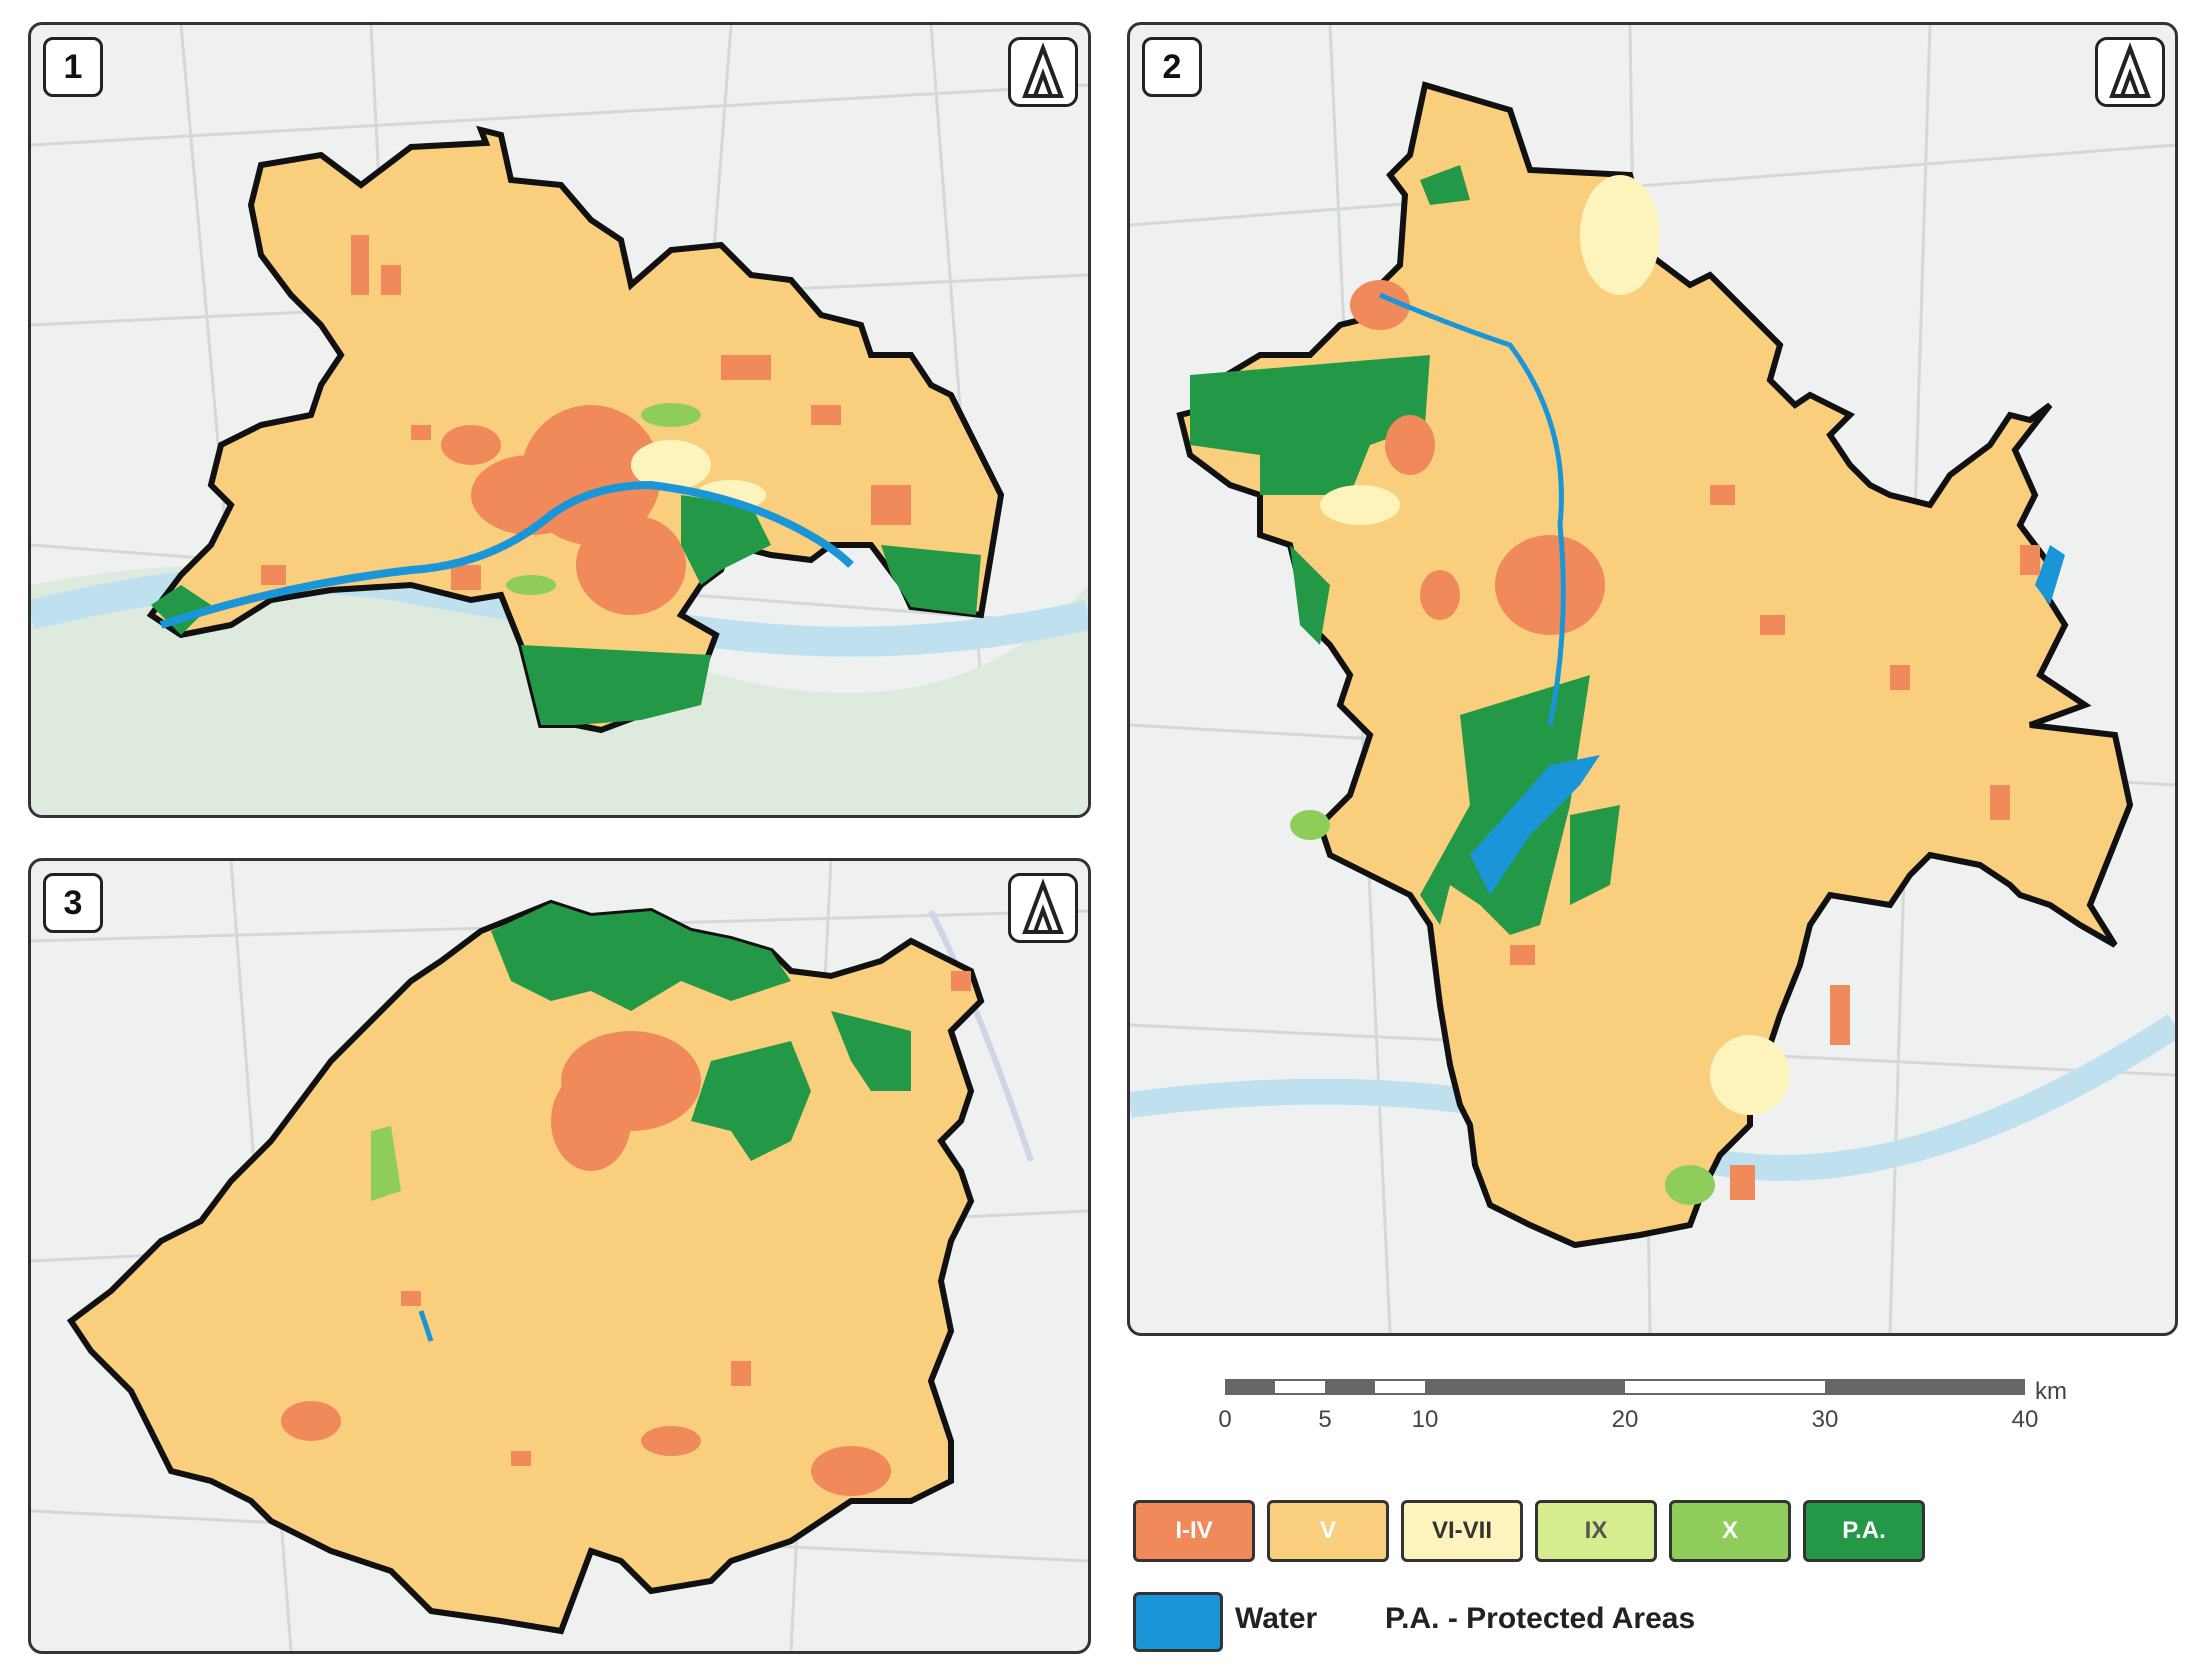 The image size is (2194, 1670). Describe the element at coordinates (2051, 1391) in the screenshot. I see `scale-unit-label: km` at that location.